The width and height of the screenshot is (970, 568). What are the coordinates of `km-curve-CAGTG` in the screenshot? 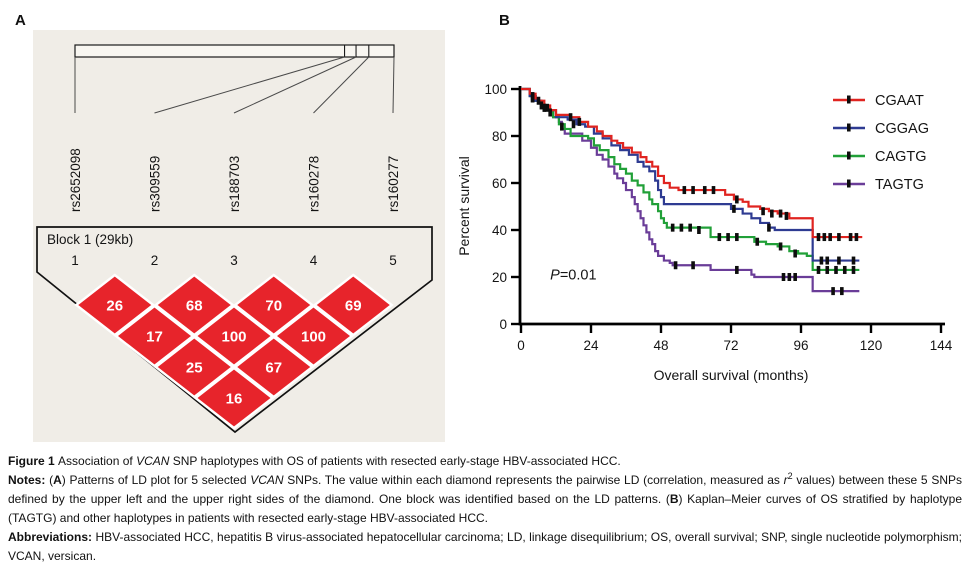 It's located at (690, 179).